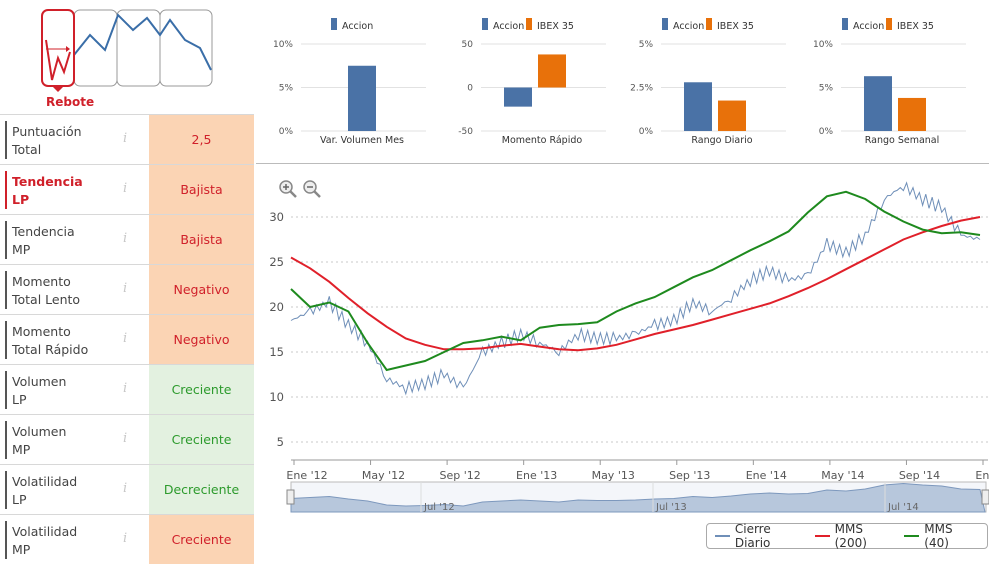  I want to click on chart-legend: Cierre Diario MMS (200) MMS (40), so click(847, 536).